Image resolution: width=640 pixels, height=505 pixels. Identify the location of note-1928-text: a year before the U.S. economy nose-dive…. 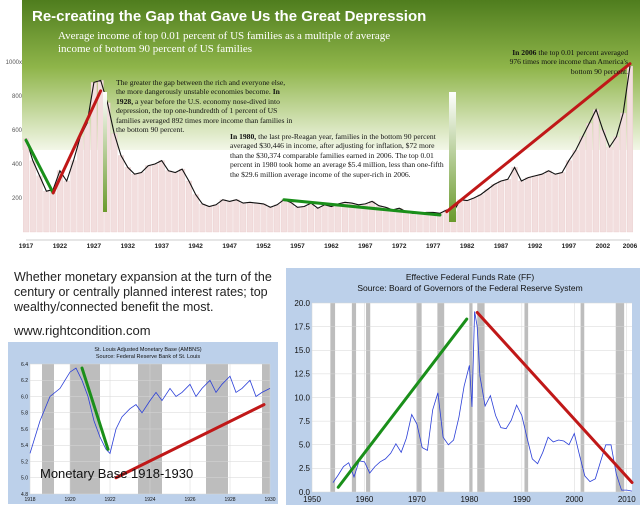
(204, 115).